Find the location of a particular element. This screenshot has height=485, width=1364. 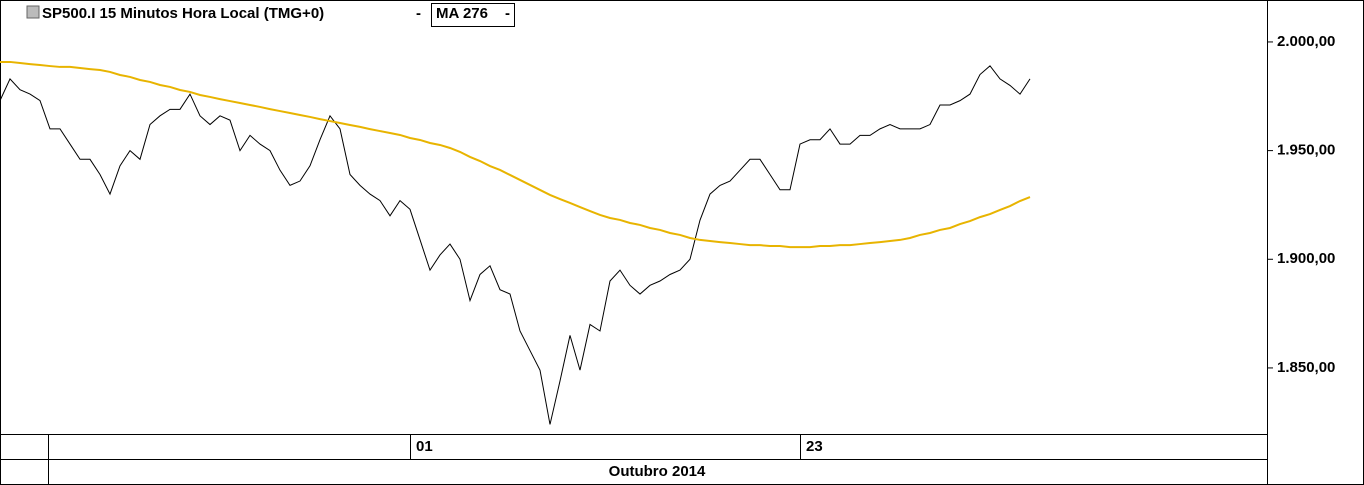

y-tick-label: 1.900,00 is located at coordinates (1306, 258).